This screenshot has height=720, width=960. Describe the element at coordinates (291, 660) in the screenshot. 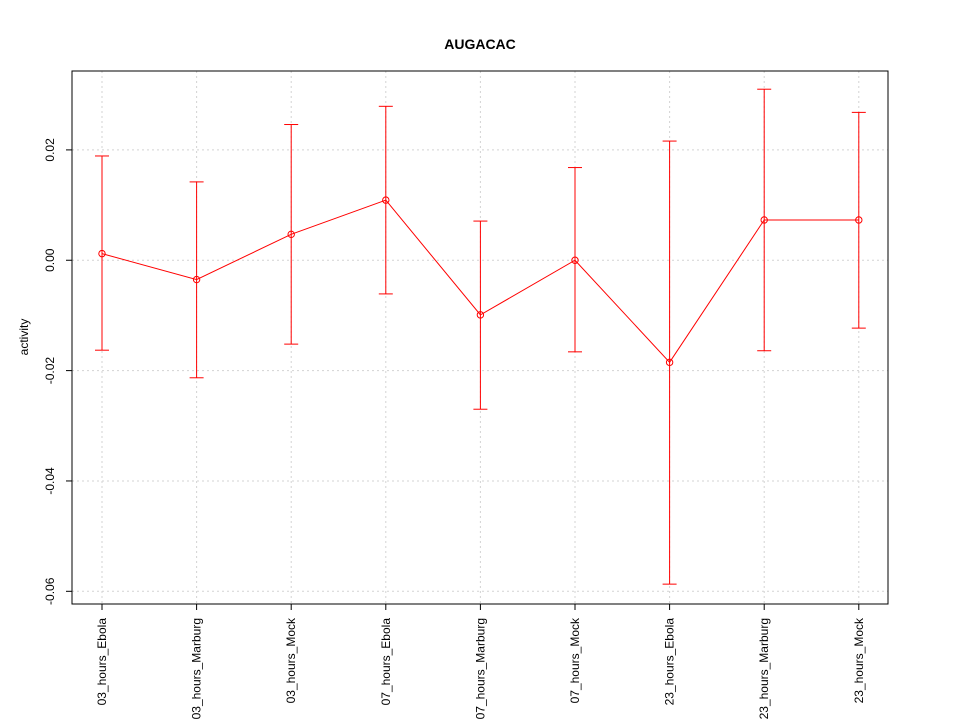

I see `x-tick-label: 03_hours_Mock` at that location.